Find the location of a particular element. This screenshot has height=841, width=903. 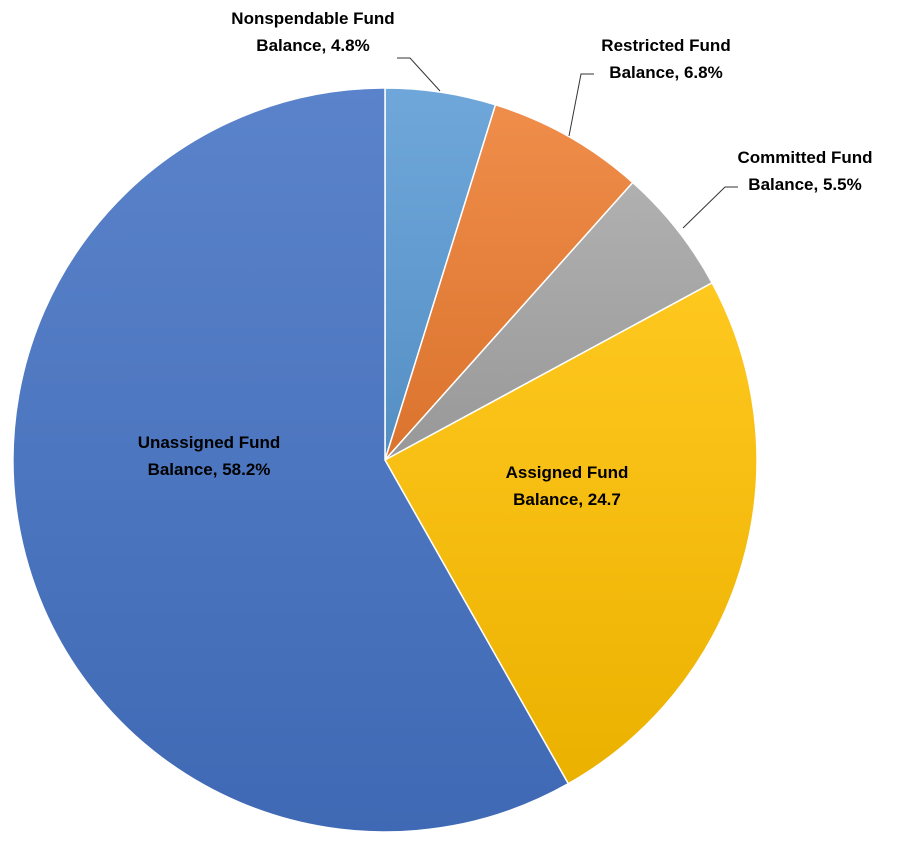

leader-line-restricted-fund is located at coordinates (581, 105).